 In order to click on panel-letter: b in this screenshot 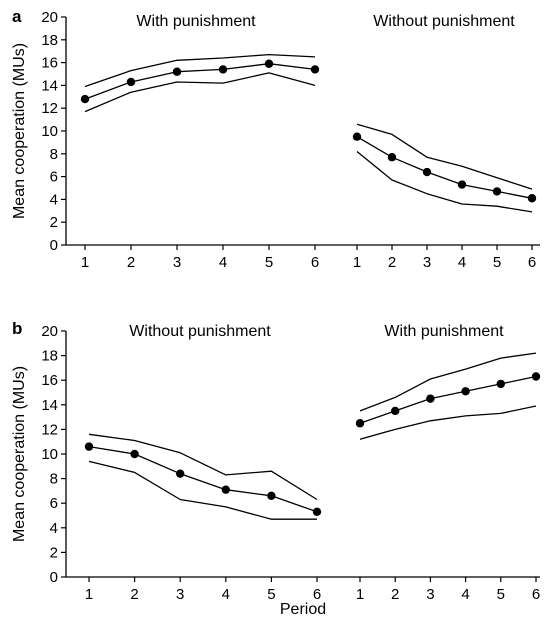, I will do `click(17, 328)`.